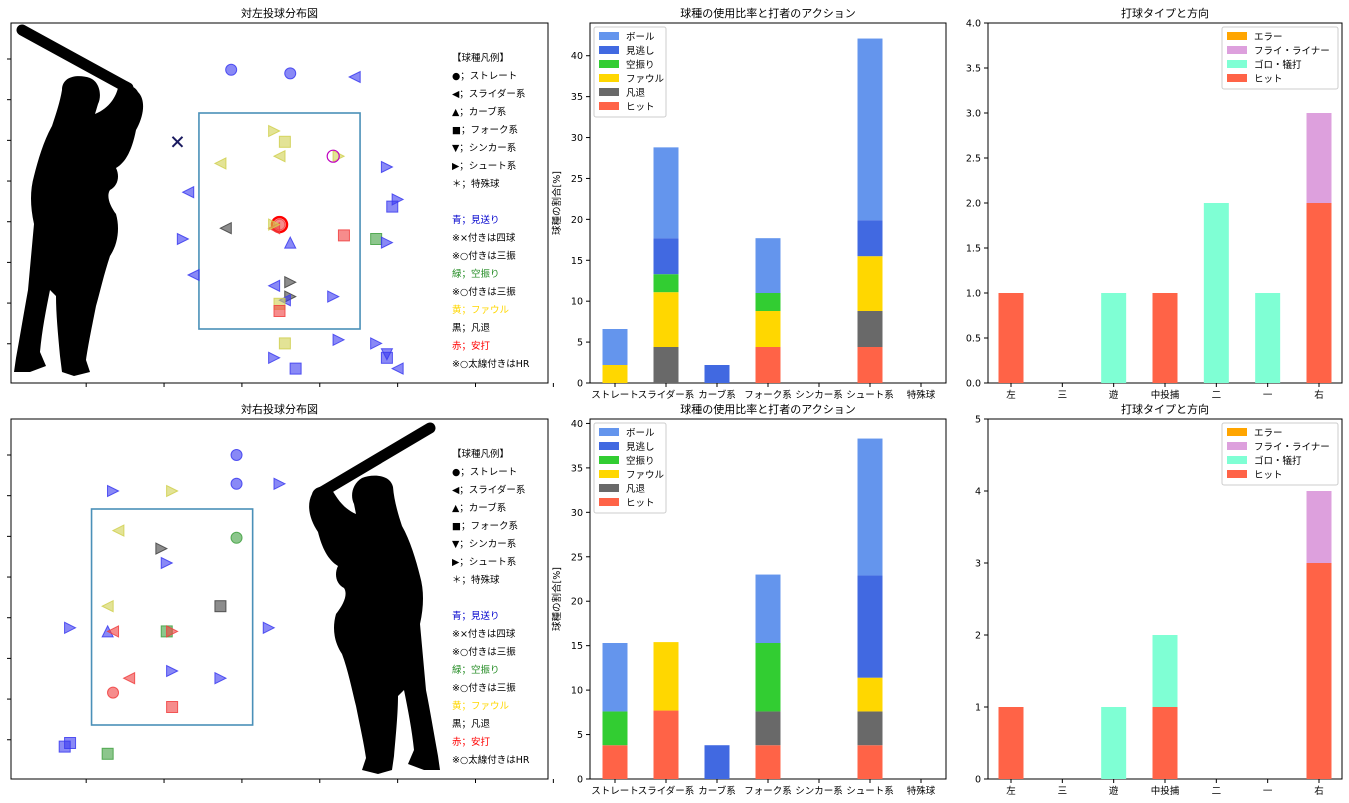 This screenshot has height=803, width=1349. What do you see at coordinates (819, 395) in the screenshot?
I see `x-tick-label: シンカー系` at bounding box center [819, 395].